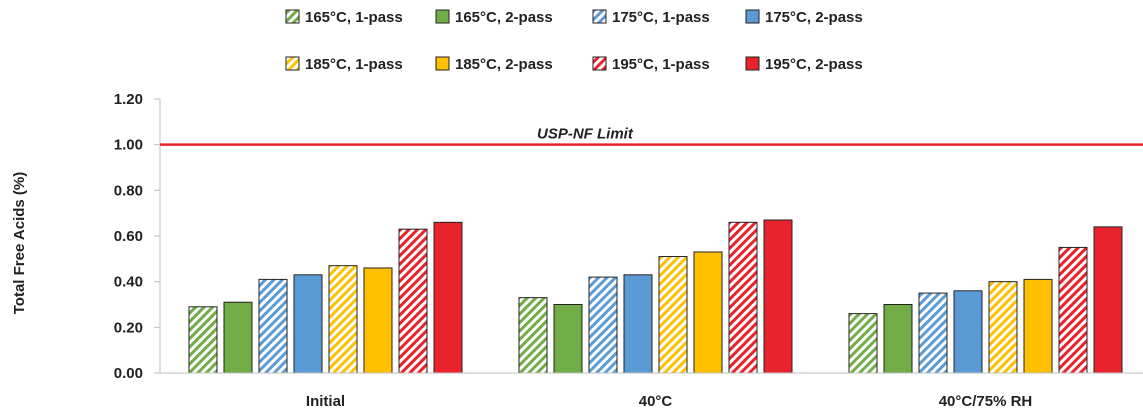 The image size is (1143, 414). I want to click on y-tick-label: 0.00, so click(128, 373).